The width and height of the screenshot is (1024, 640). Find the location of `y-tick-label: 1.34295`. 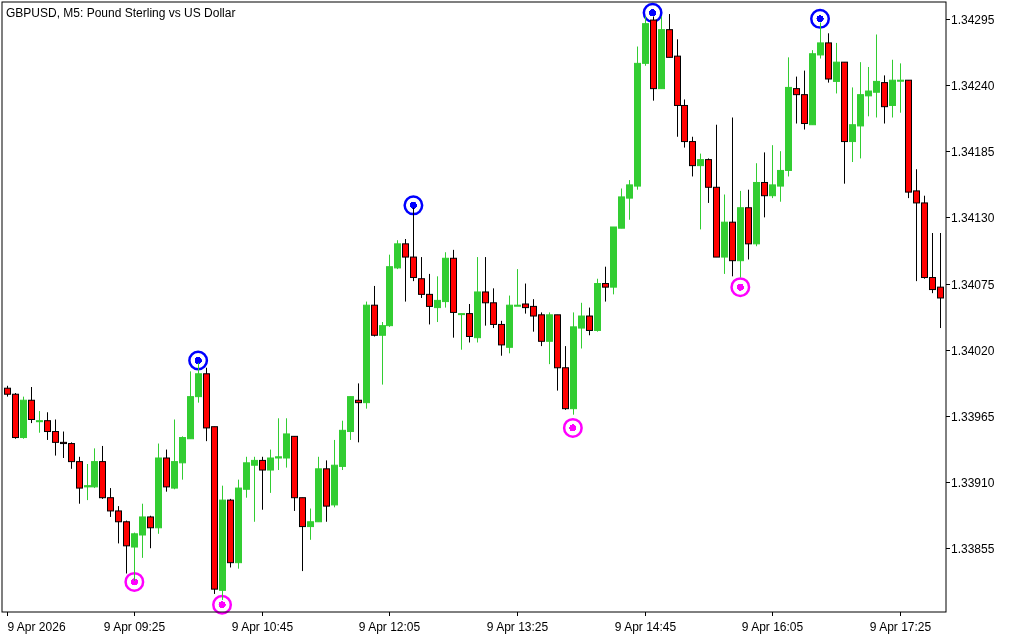

y-tick-label: 1.34295 is located at coordinates (973, 19).